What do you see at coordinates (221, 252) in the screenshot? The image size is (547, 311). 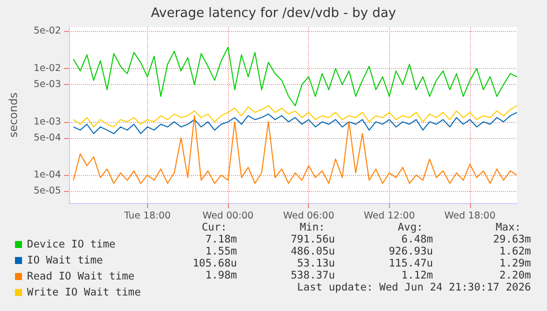 I see `text: 1.55m` at bounding box center [221, 252].